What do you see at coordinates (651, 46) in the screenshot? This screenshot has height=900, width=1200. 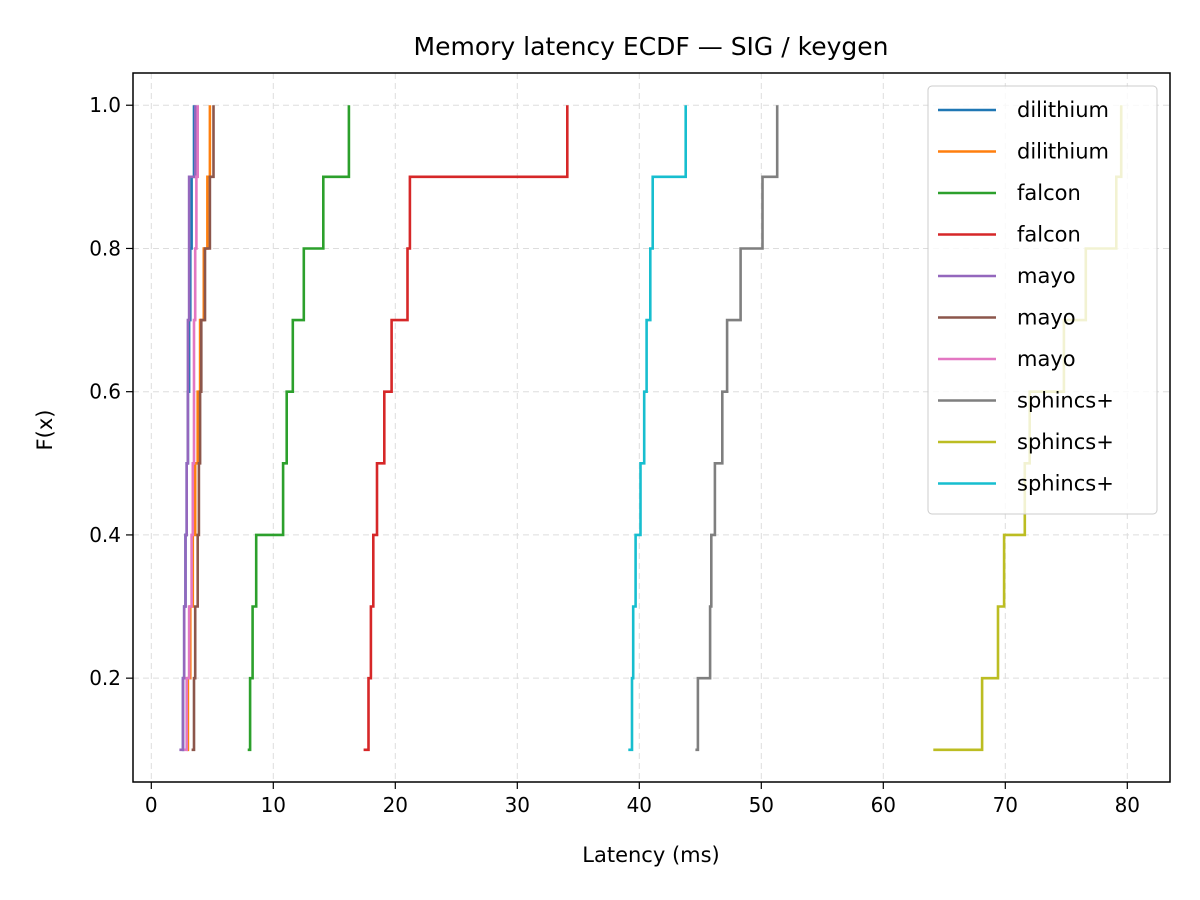 I see `chart-title: Memory latency ECDF — SIG / keygen` at bounding box center [651, 46].